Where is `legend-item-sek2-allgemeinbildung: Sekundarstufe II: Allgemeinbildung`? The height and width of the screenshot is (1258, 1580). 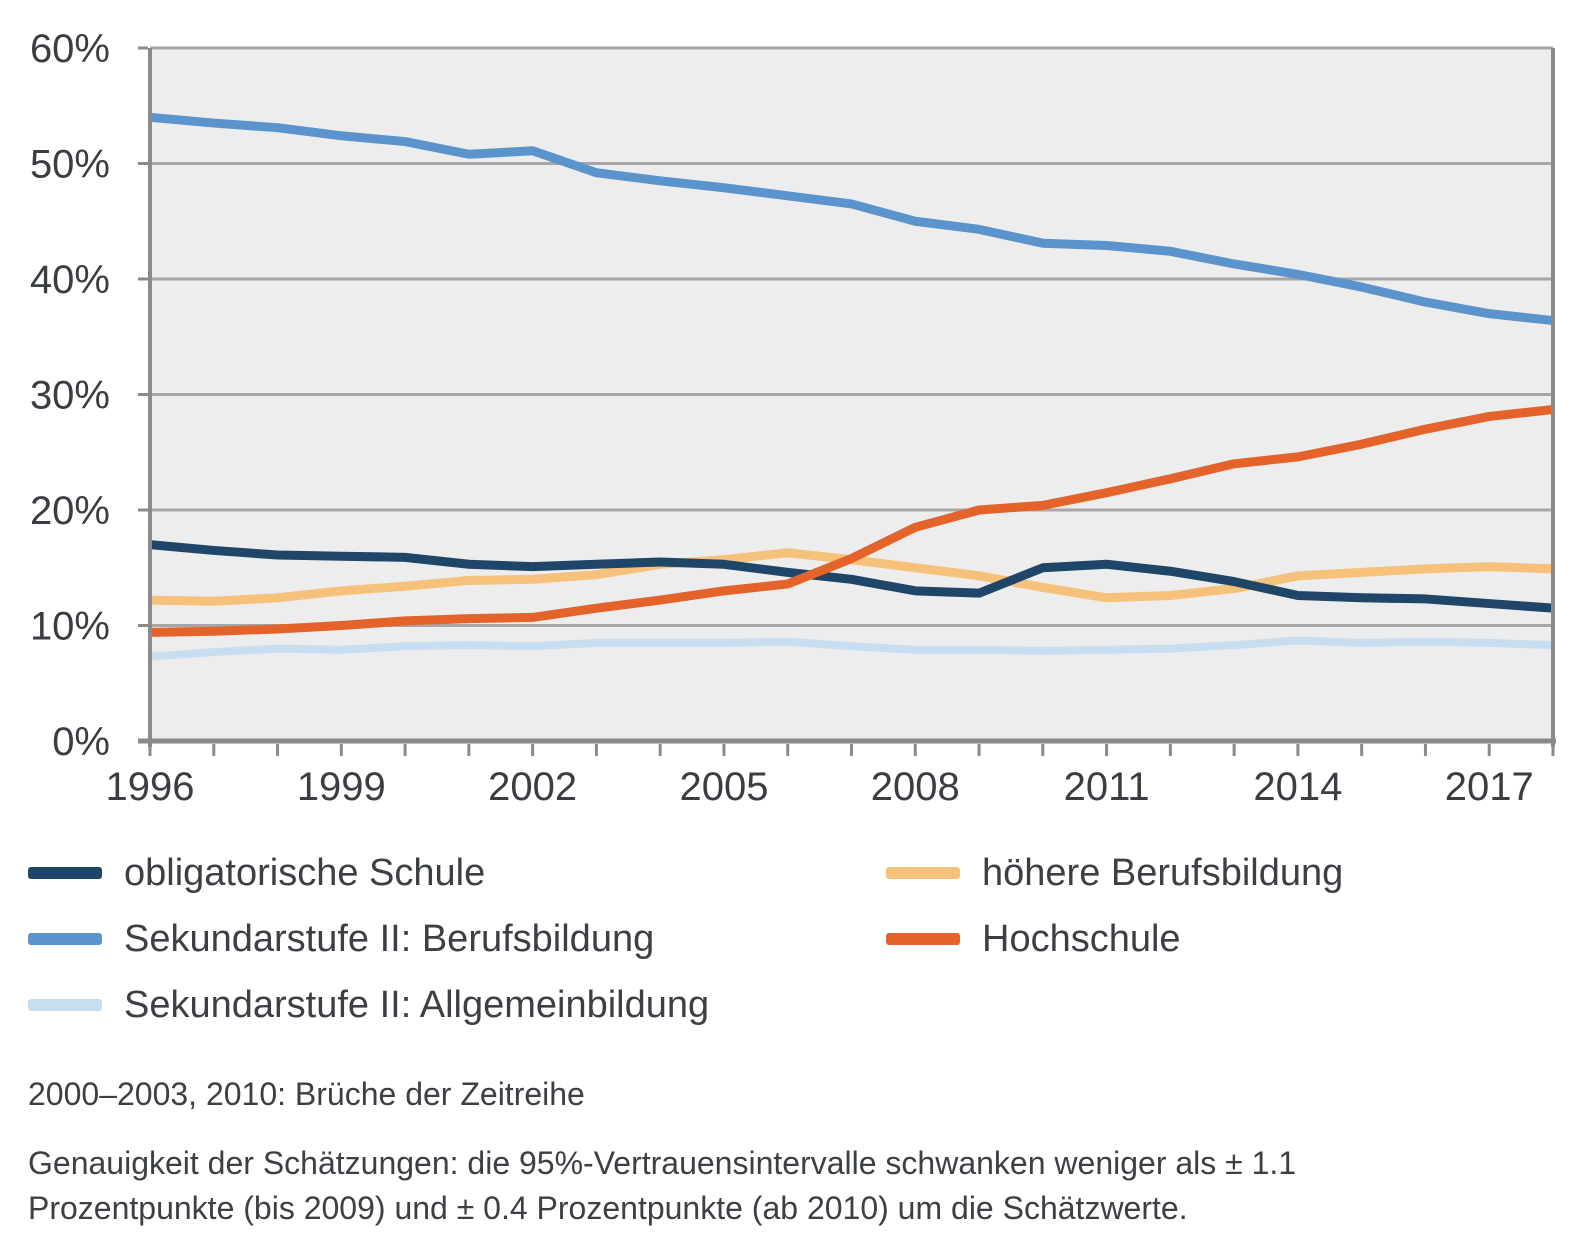 legend-item-sek2-allgemeinbildung: Sekundarstufe II: Allgemeinbildung is located at coordinates (457, 1005).